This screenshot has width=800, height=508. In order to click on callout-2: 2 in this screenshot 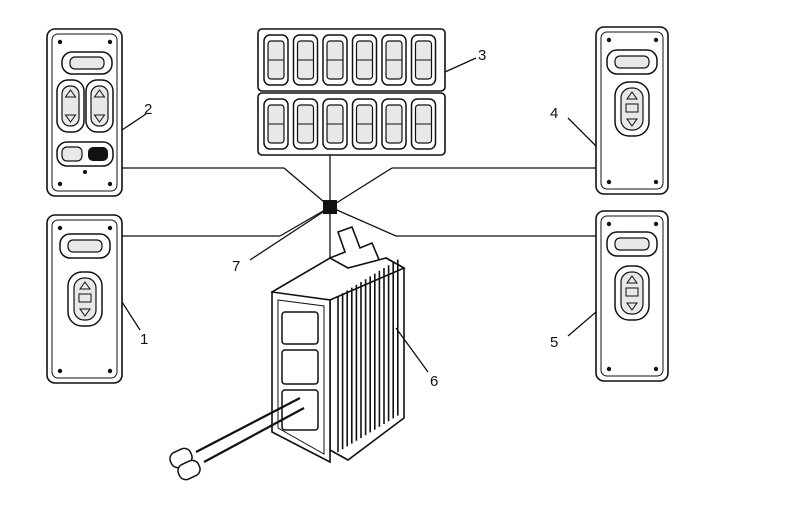, I will do `click(148, 109)`.